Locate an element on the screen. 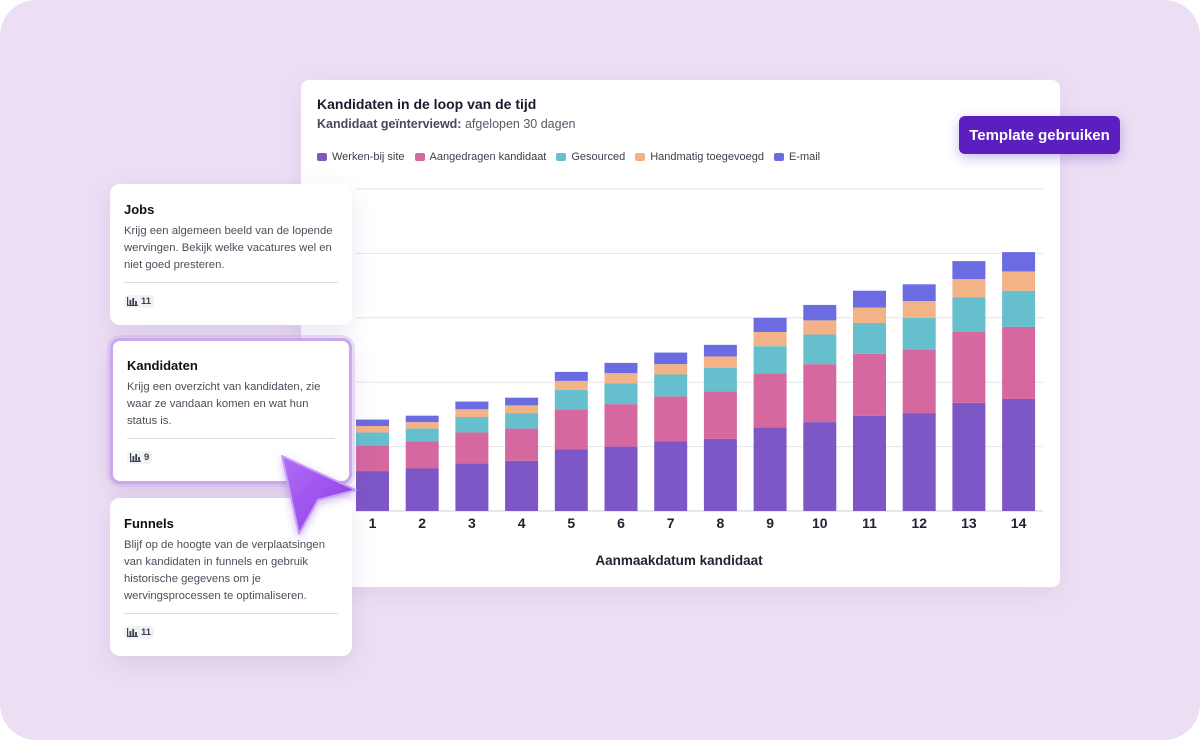 The width and height of the screenshot is (1200, 740). card-title: Funnels is located at coordinates (149, 523).